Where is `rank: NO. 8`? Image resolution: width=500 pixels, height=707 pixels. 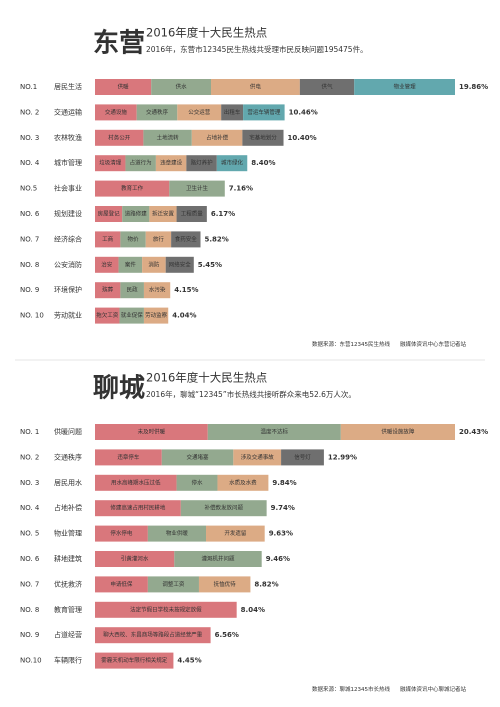
rank: NO. 8 is located at coordinates (29, 265).